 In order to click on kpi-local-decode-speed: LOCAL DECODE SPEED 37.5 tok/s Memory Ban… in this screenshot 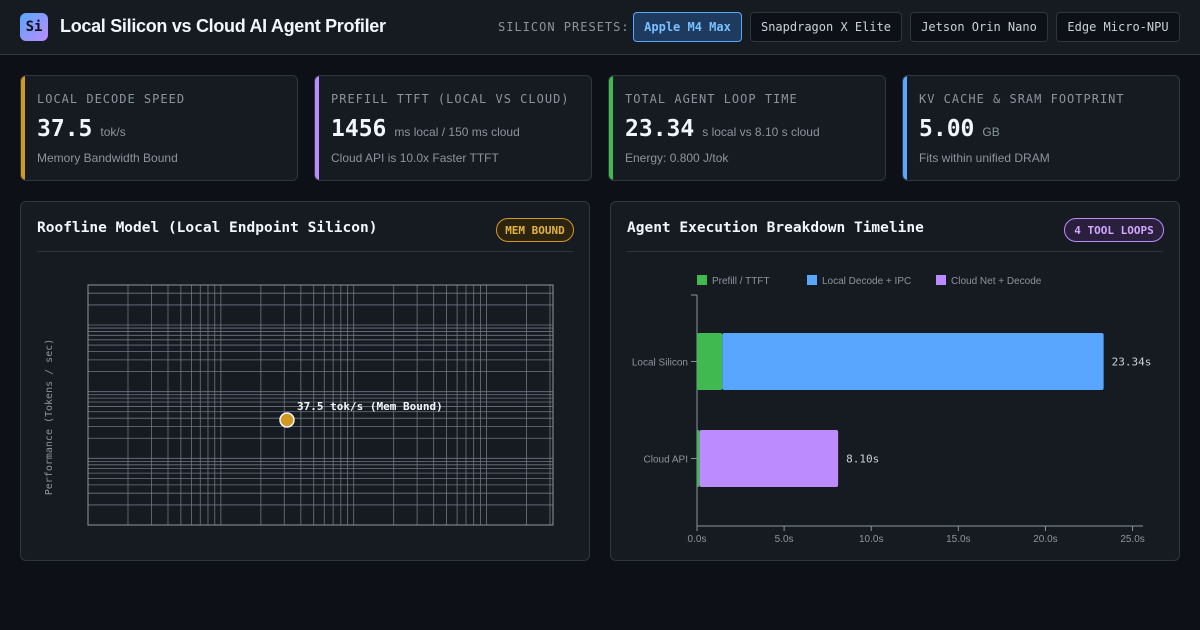, I will do `click(159, 128)`.